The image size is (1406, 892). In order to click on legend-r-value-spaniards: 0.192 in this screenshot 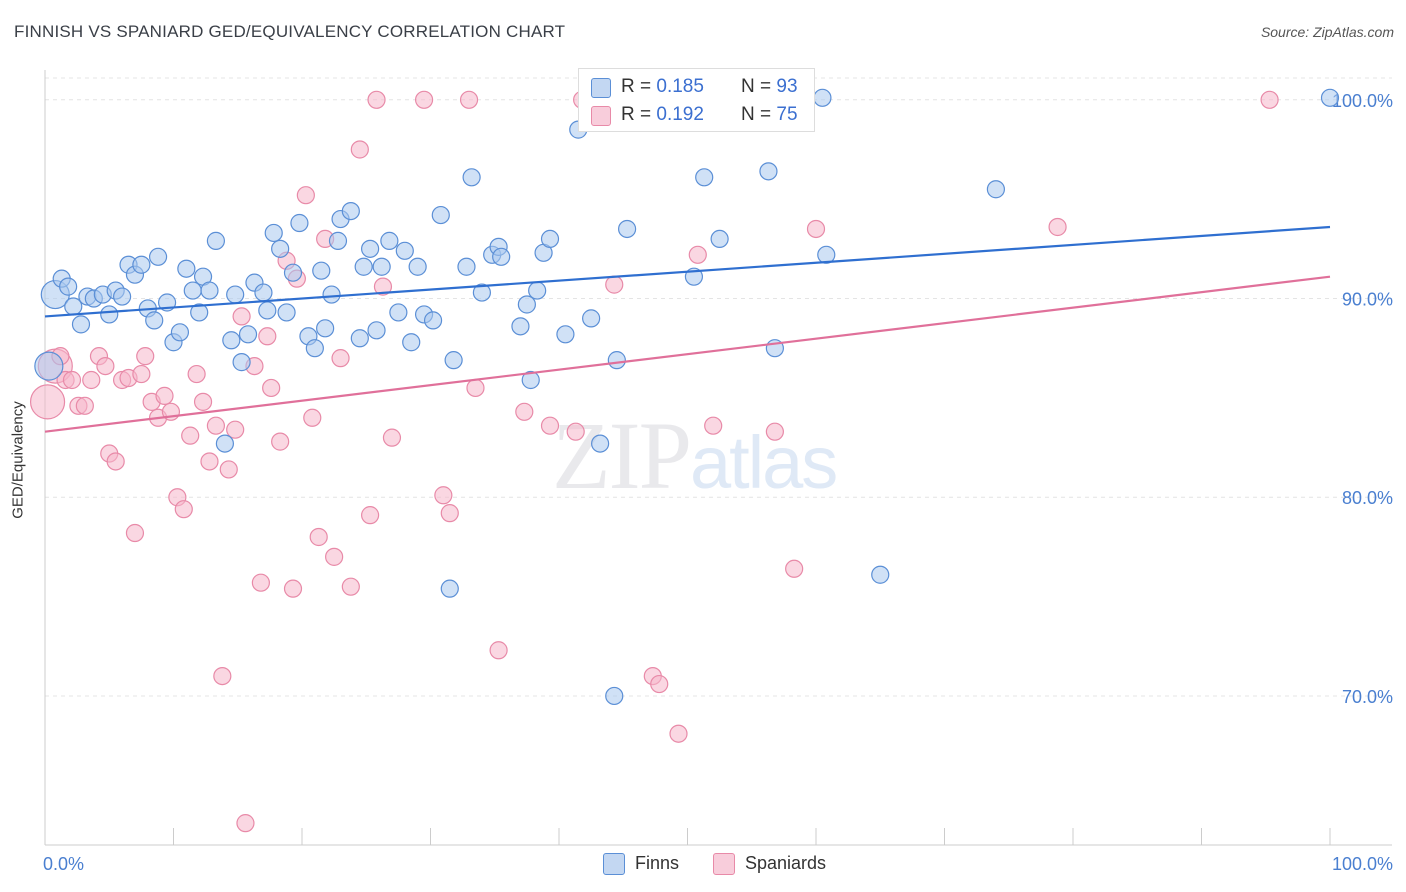, I will do `click(680, 114)`.